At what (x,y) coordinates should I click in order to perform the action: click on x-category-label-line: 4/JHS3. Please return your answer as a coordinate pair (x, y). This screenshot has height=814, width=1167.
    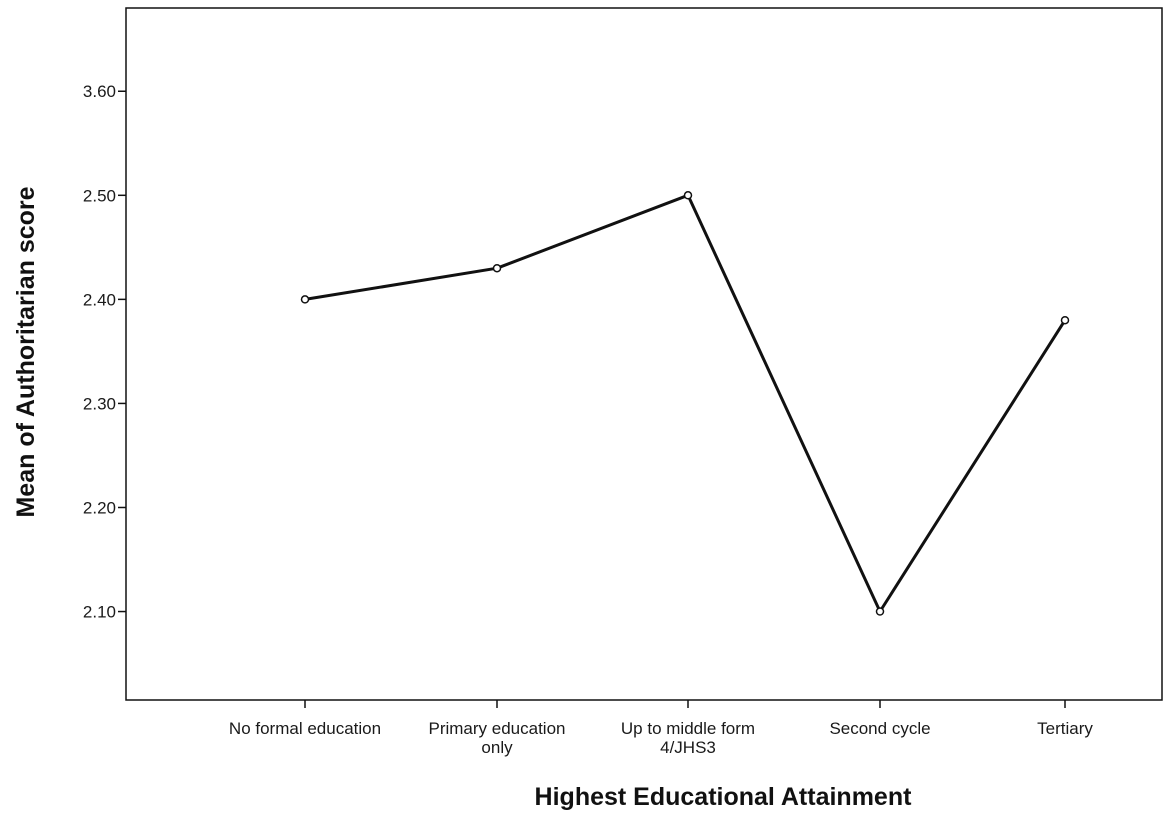
    Looking at the image, I should click on (688, 747).